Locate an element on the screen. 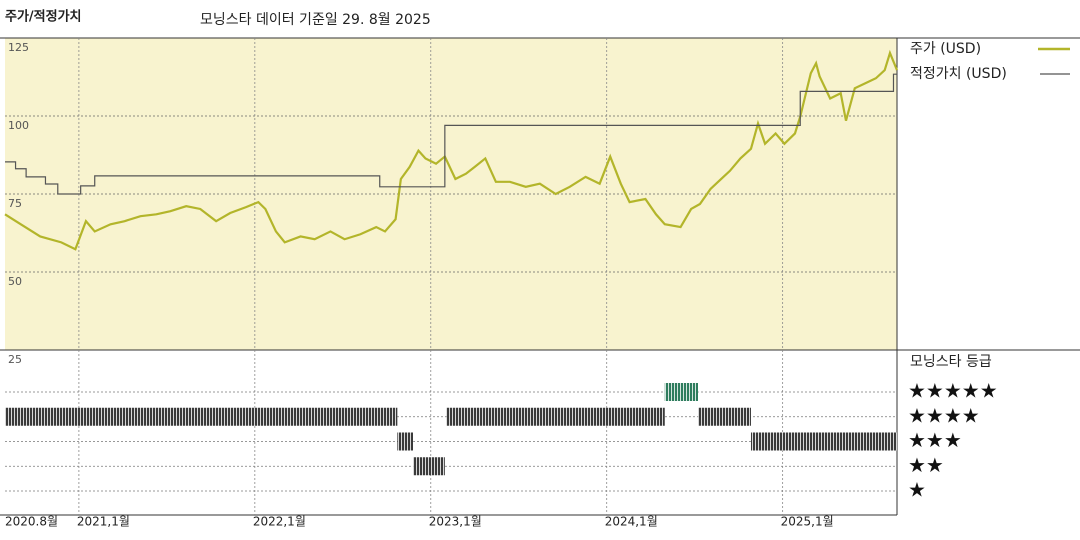 The width and height of the screenshot is (1080, 540). rating-label: ★★★★★ is located at coordinates (953, 391).